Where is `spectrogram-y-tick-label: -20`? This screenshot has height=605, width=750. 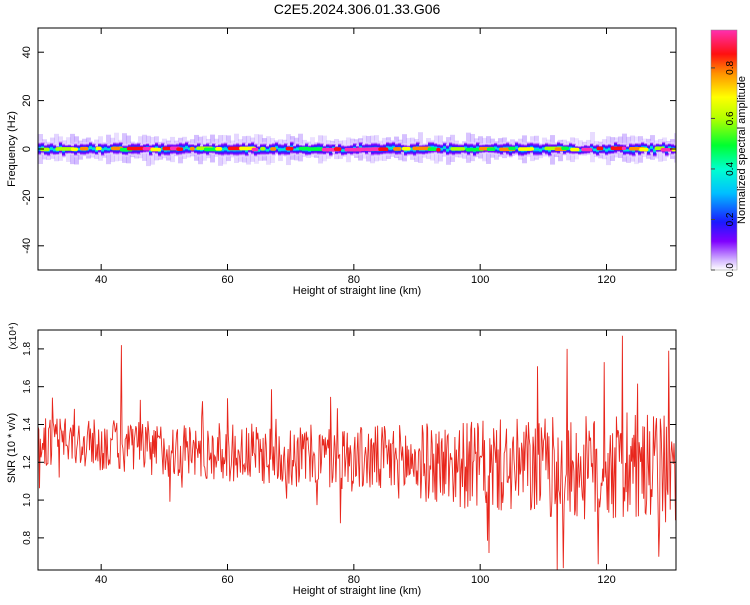 spectrogram-y-tick-label: -20 is located at coordinates (27, 197).